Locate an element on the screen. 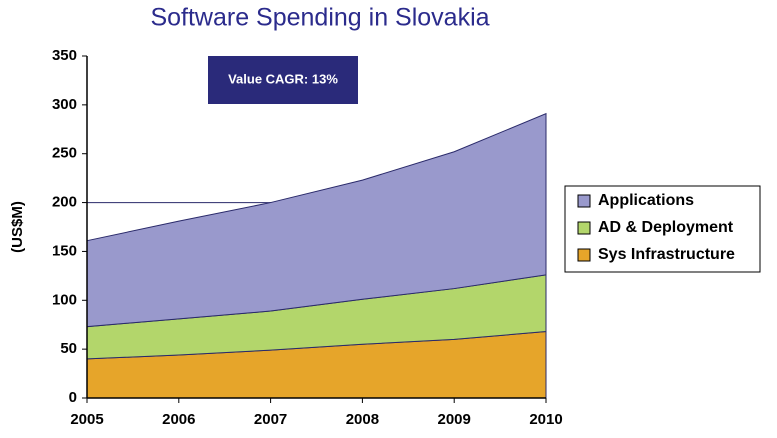  legend-box is located at coordinates (662, 229).